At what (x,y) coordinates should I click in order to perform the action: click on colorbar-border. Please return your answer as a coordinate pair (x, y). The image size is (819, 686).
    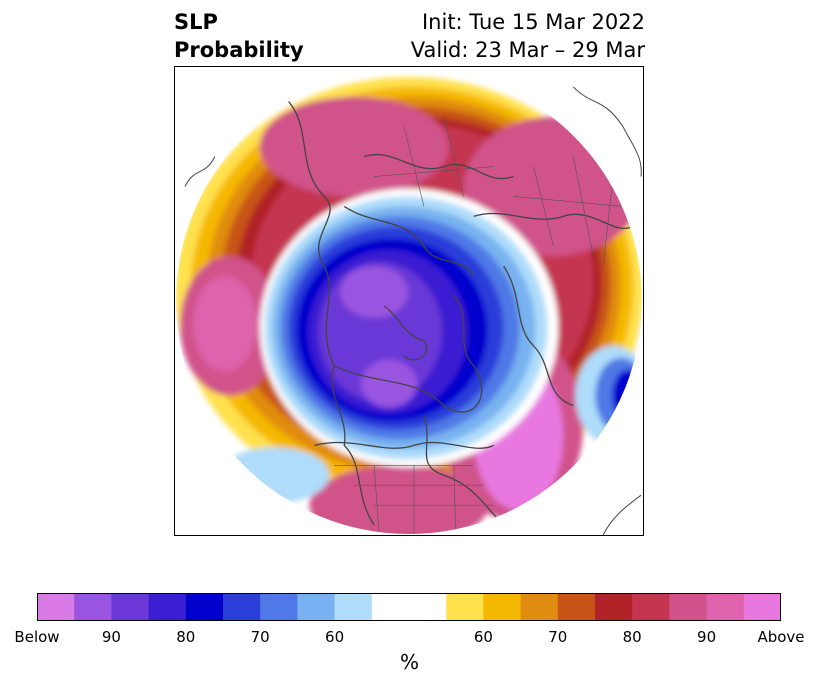
    Looking at the image, I should click on (409, 607).